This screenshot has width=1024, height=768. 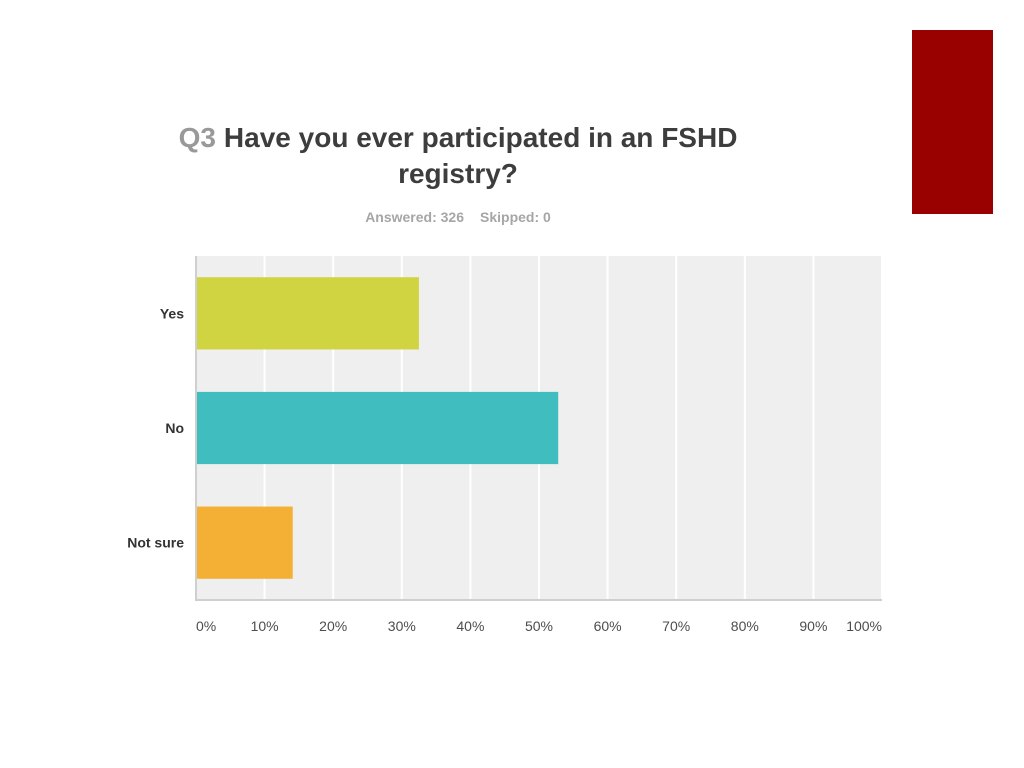 I want to click on accent-block, so click(x=952, y=122).